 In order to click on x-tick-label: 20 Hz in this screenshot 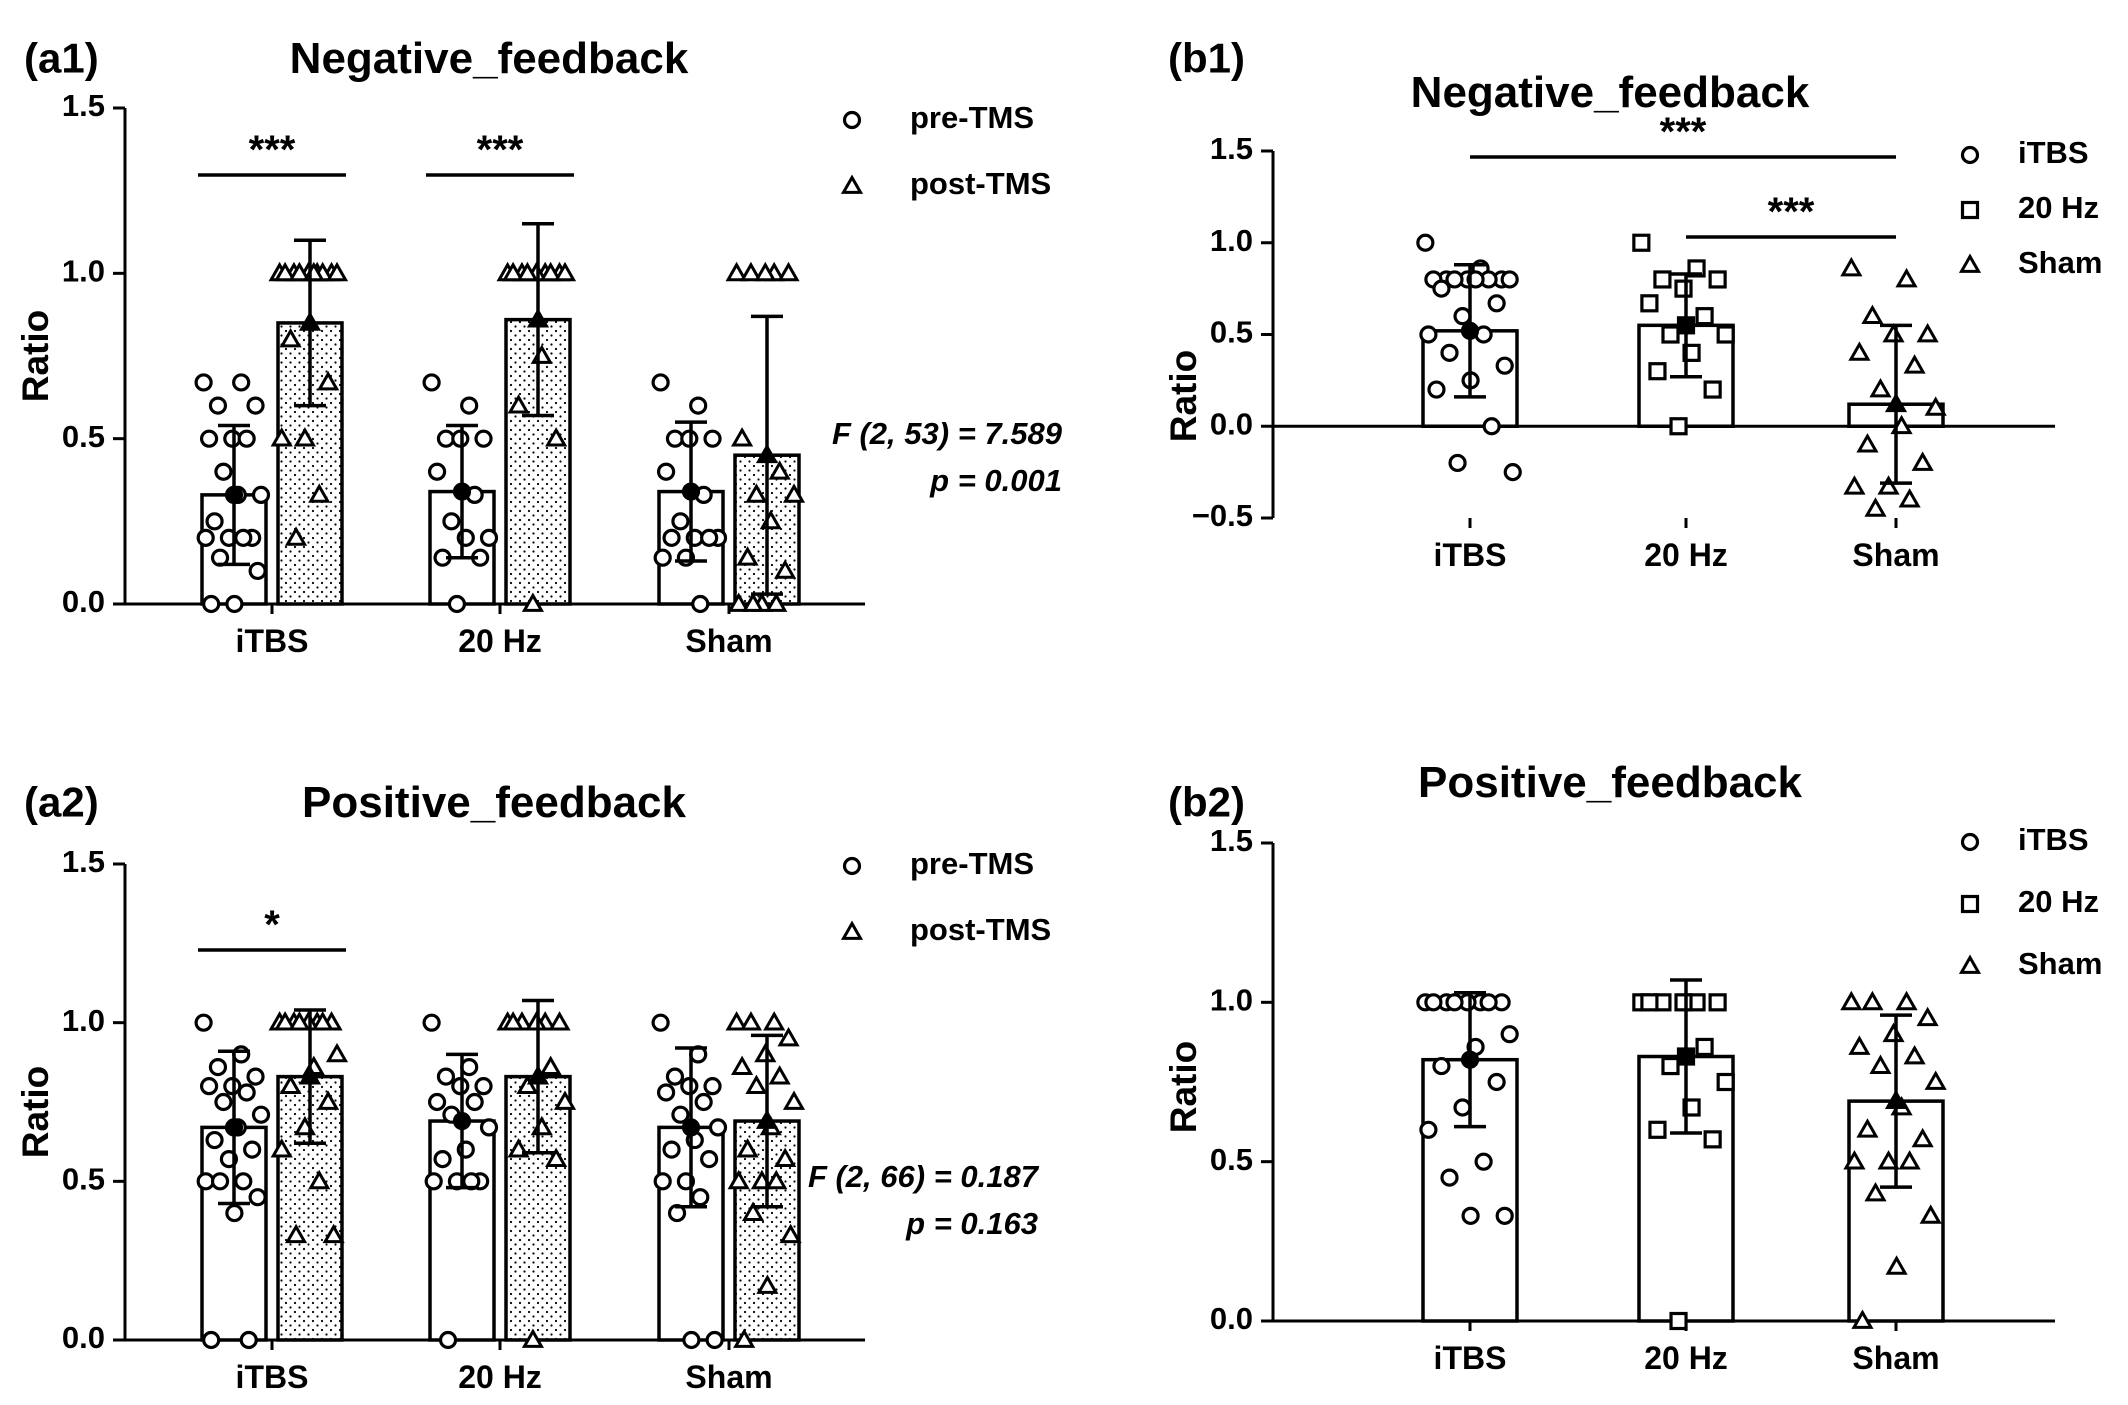, I will do `click(500, 641)`.